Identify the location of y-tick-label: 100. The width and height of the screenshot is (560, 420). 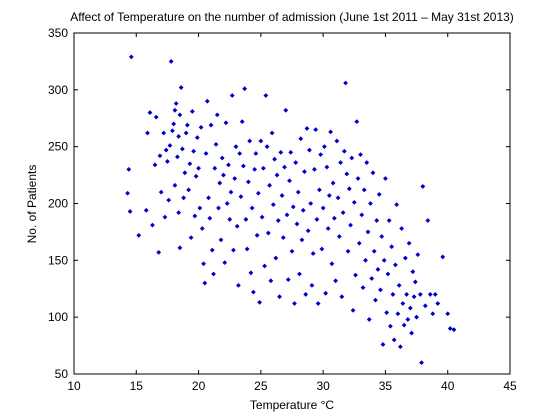
(58, 317).